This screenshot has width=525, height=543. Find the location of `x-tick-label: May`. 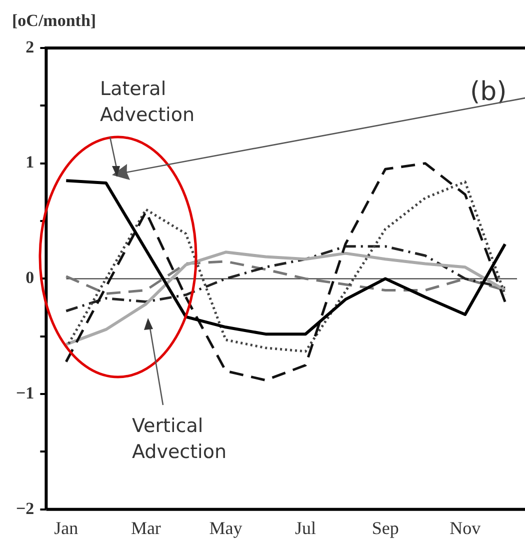

x-tick-label: May is located at coordinates (225, 528).